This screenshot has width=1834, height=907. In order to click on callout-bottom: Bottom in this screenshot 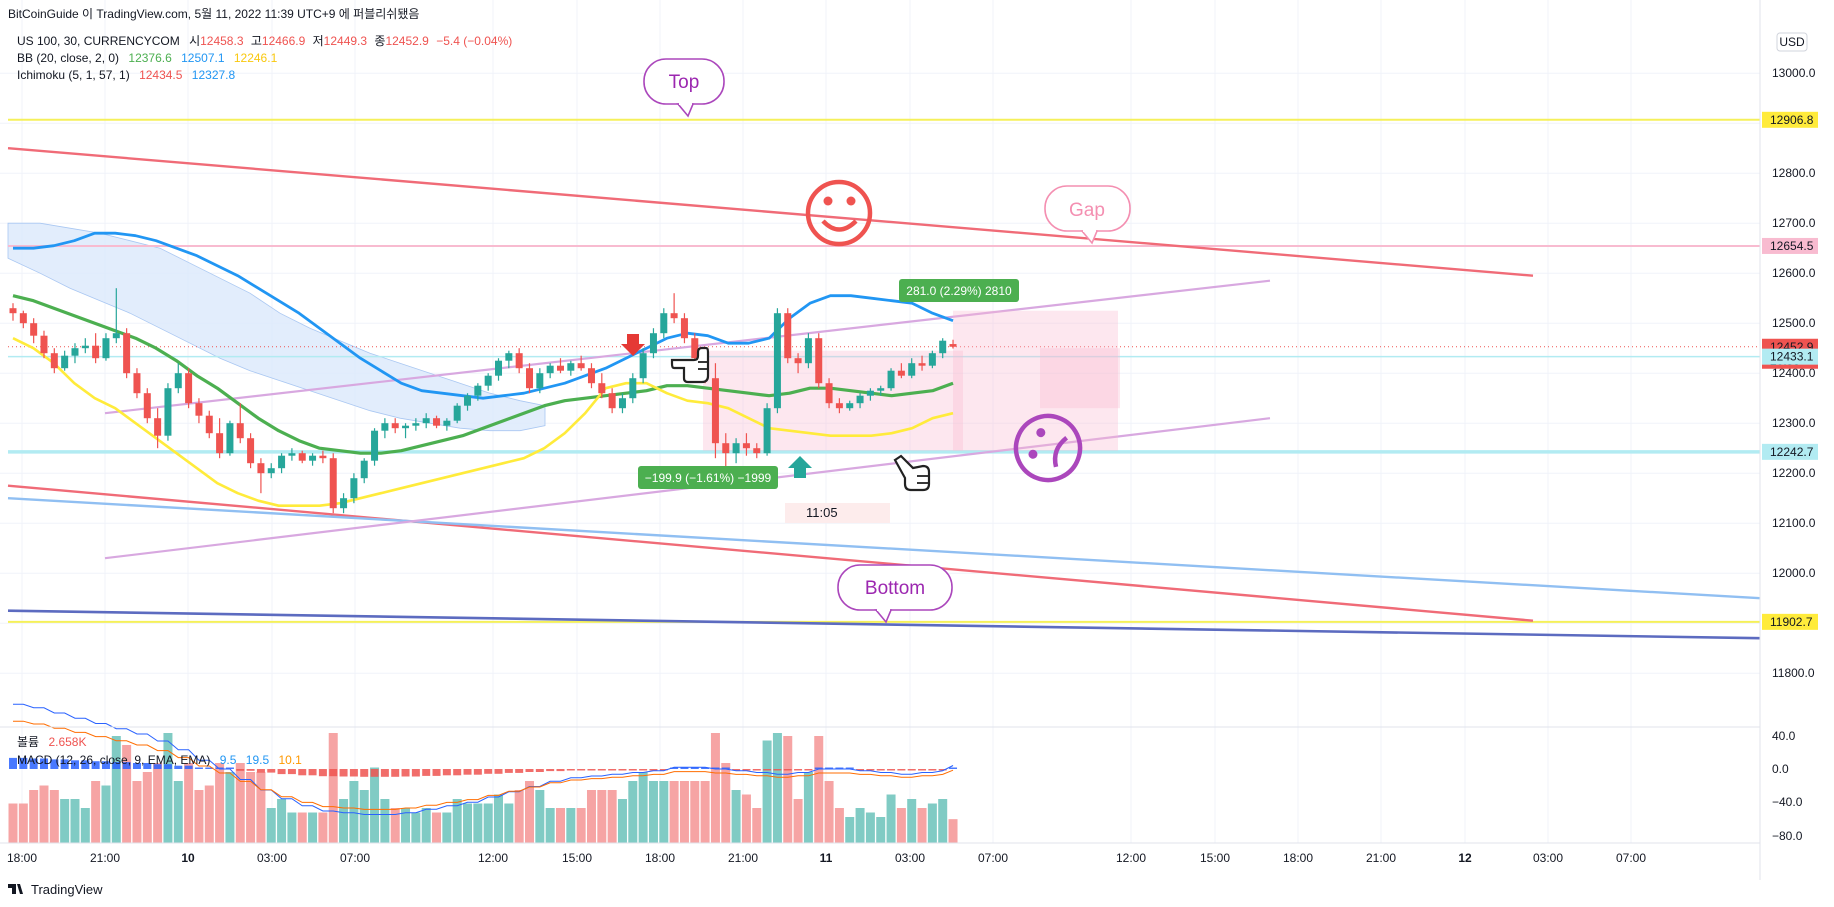, I will do `click(895, 594)`.